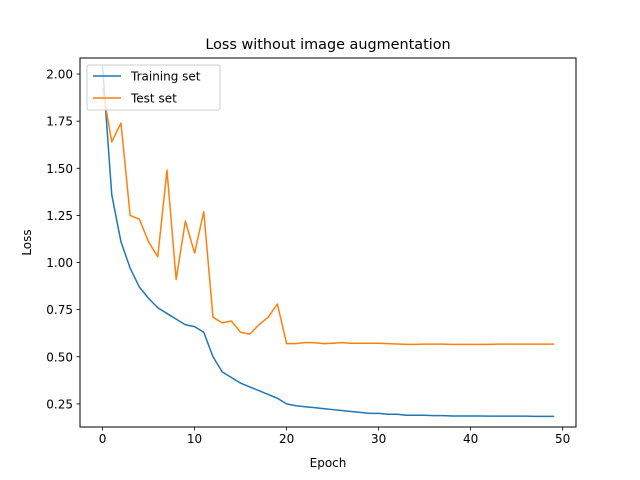 The height and width of the screenshot is (480, 640). What do you see at coordinates (103, 439) in the screenshot?
I see `x-tick-label: 0` at bounding box center [103, 439].